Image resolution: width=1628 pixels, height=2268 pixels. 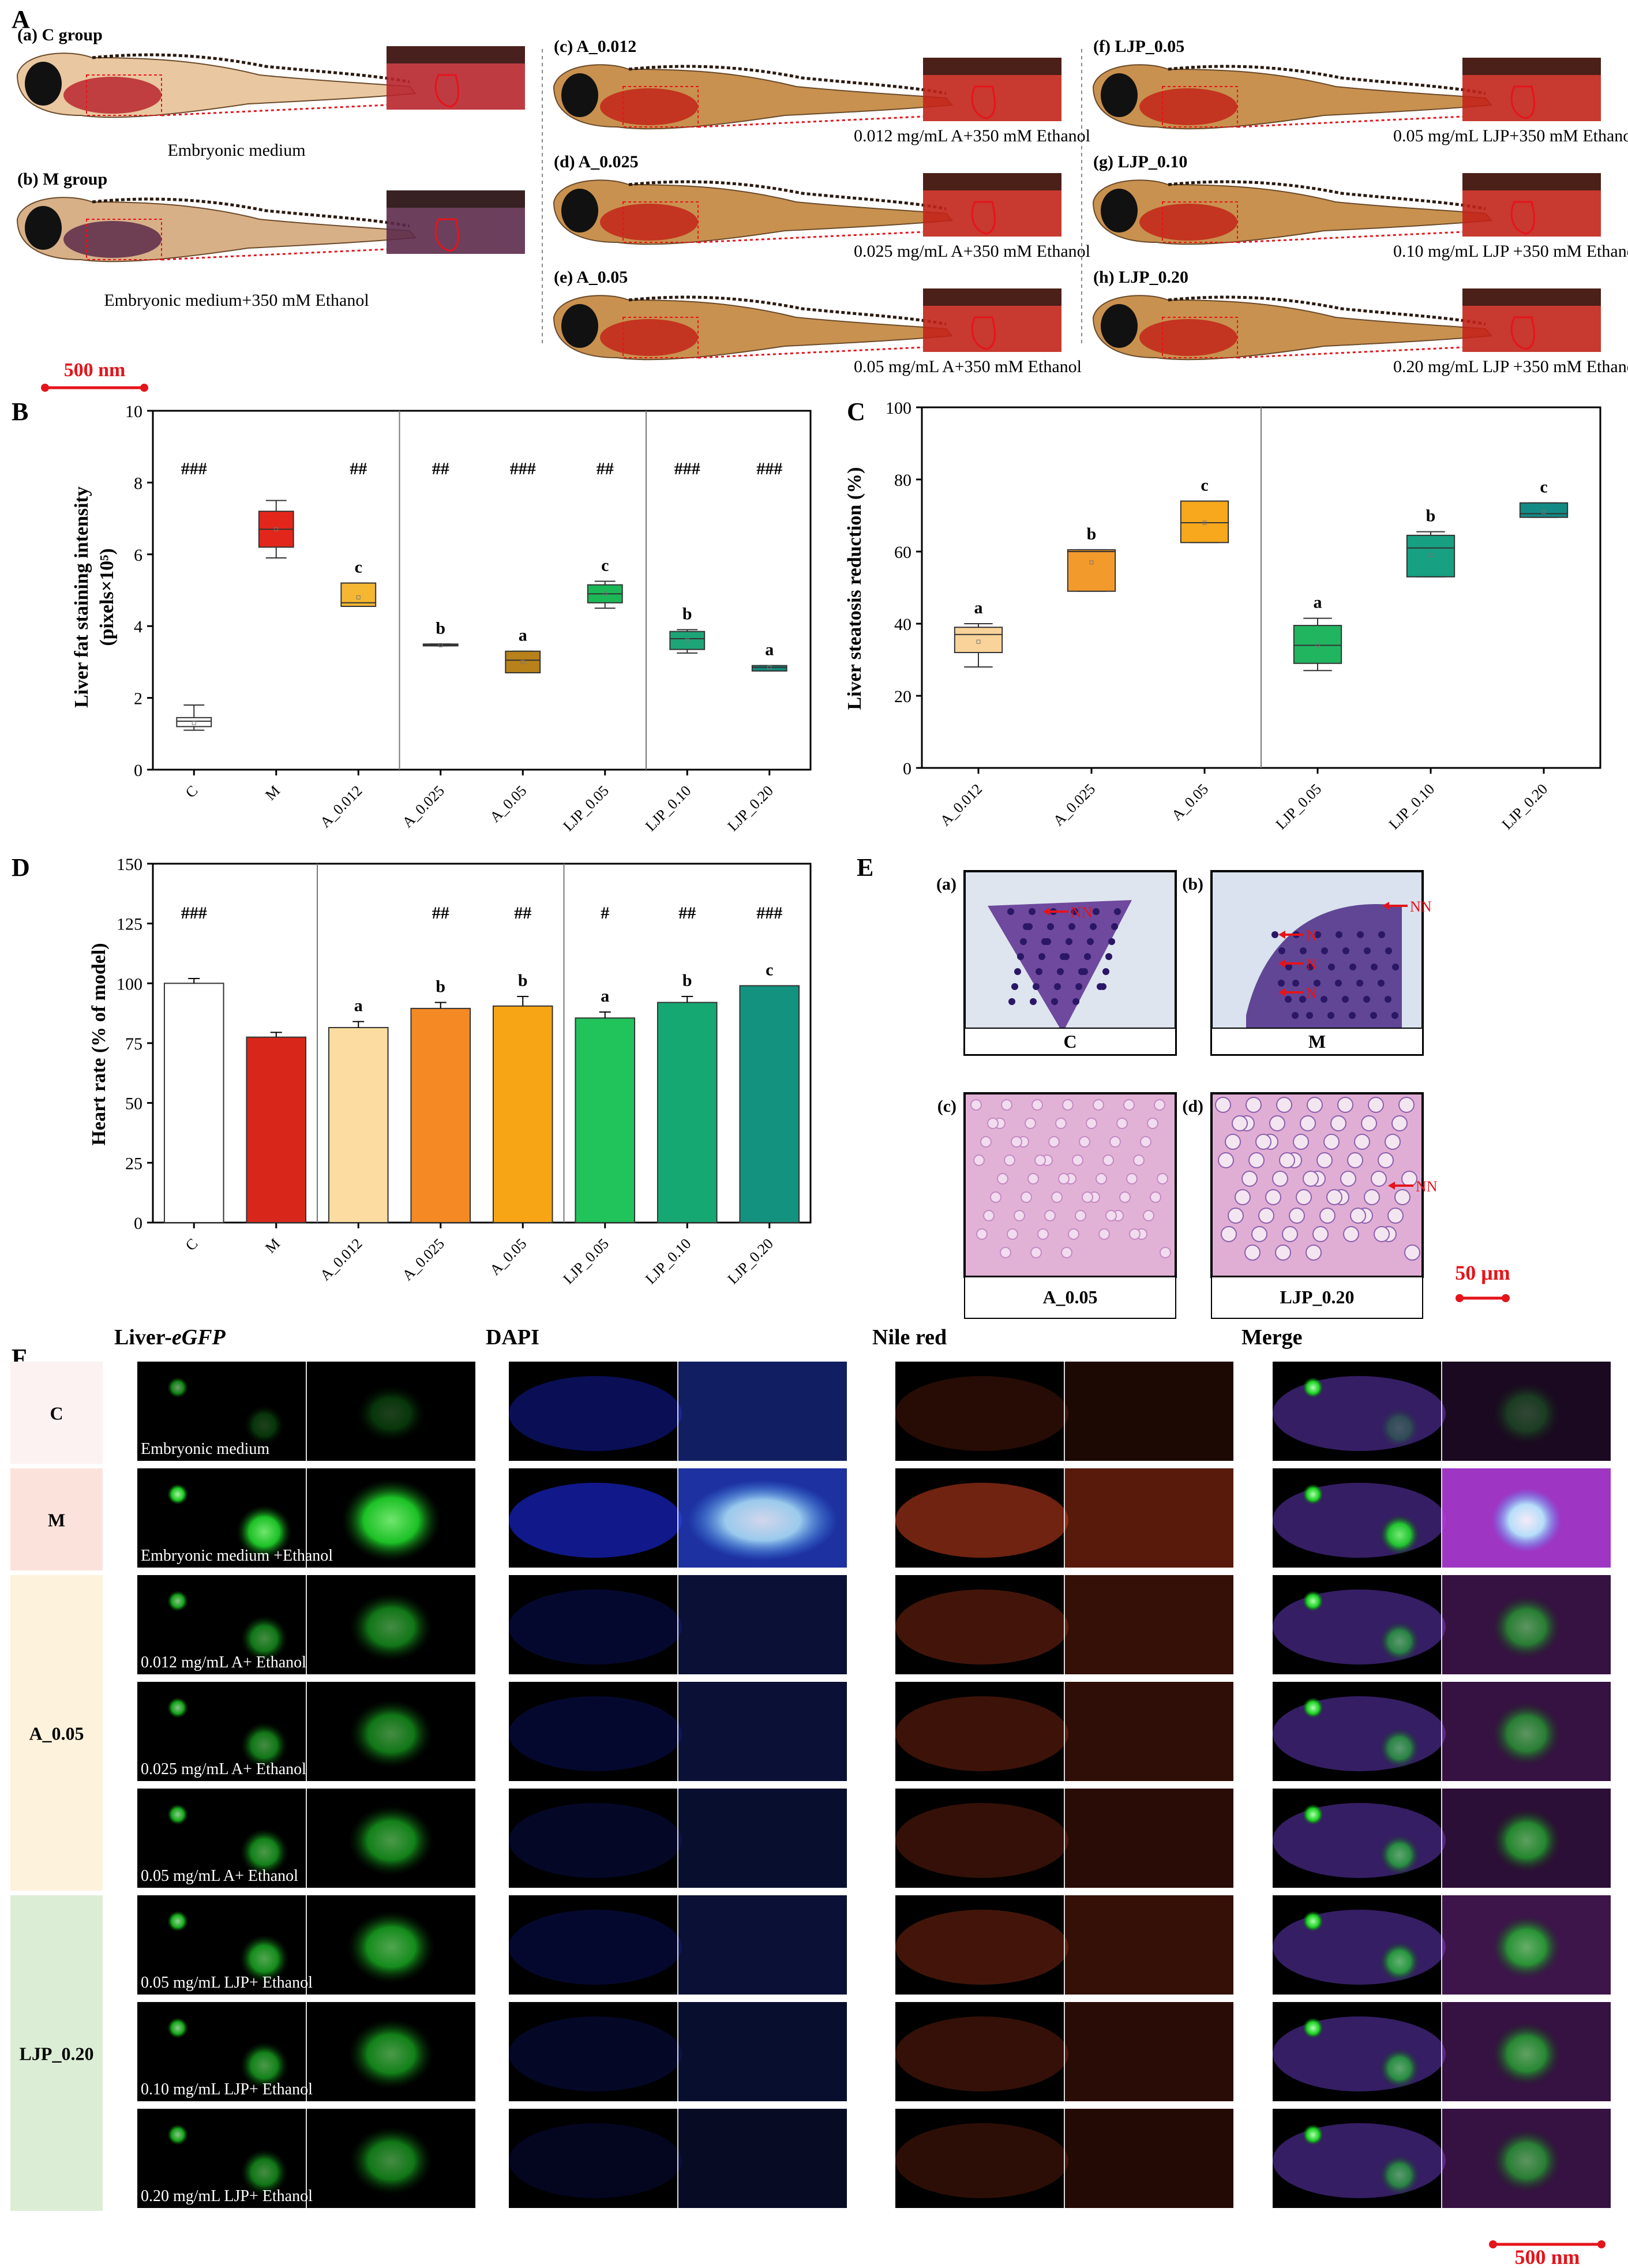 I want to click on bar-7: ### c, so click(x=770, y=1064).